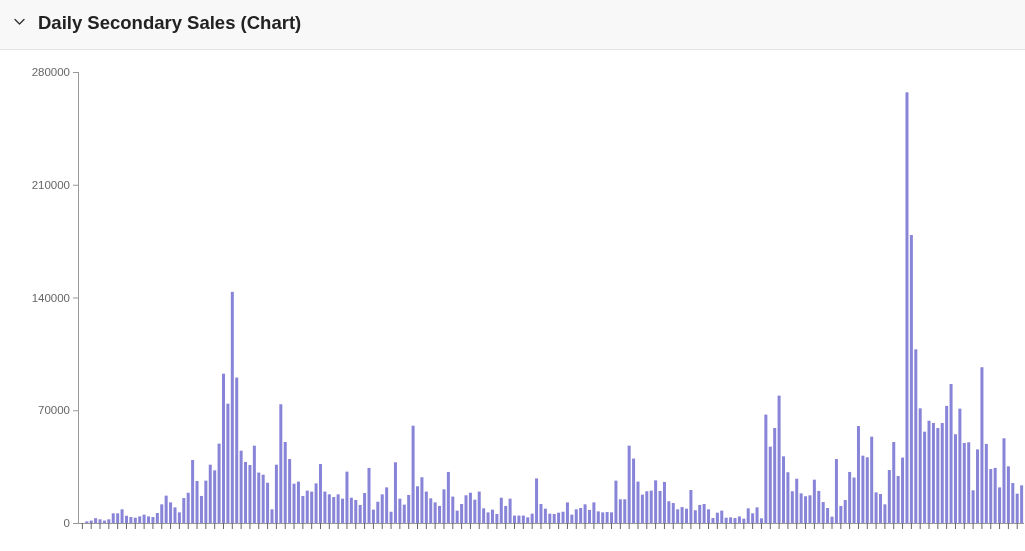 This screenshot has height=551, width=1025. What do you see at coordinates (50, 72) in the screenshot?
I see `y-tick-label: 280000` at bounding box center [50, 72].